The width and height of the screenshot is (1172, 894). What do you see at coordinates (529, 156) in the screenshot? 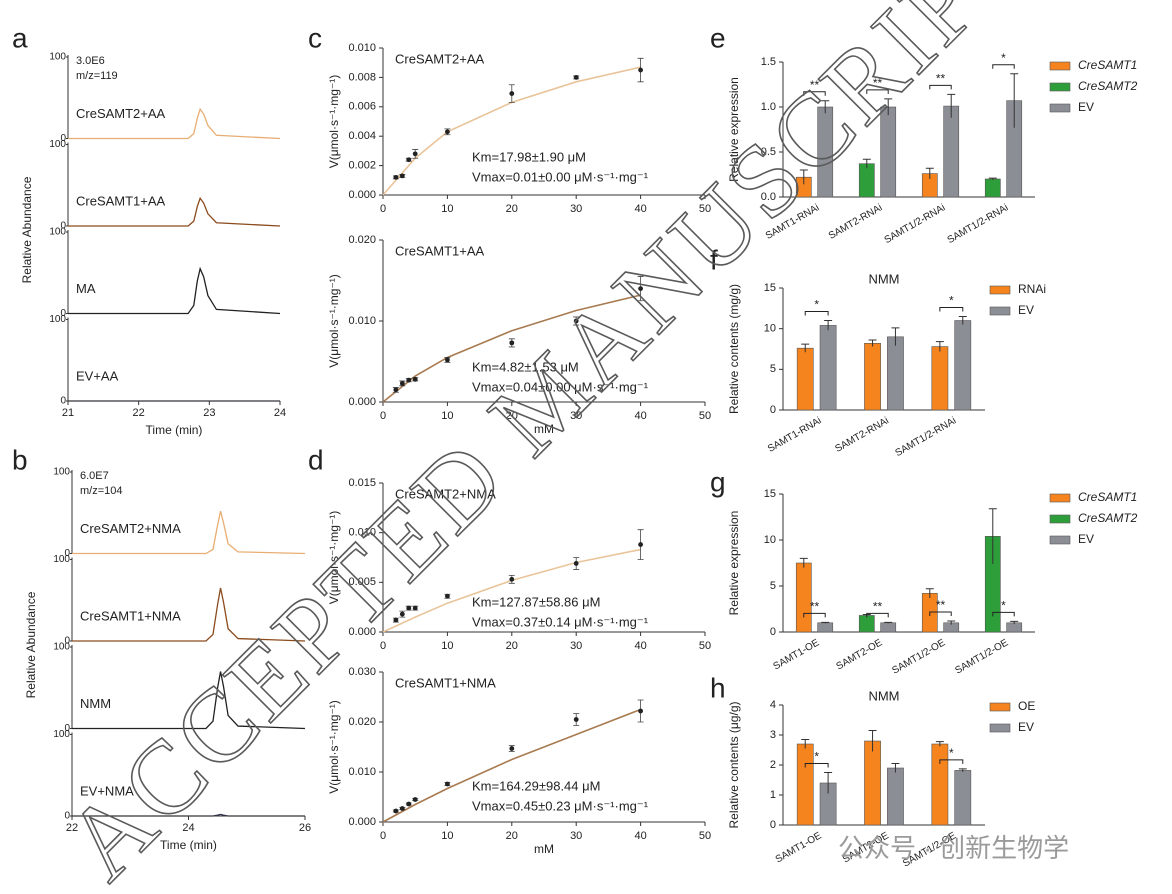
I see `annotation: Km=17.98±1.90 μM` at bounding box center [529, 156].